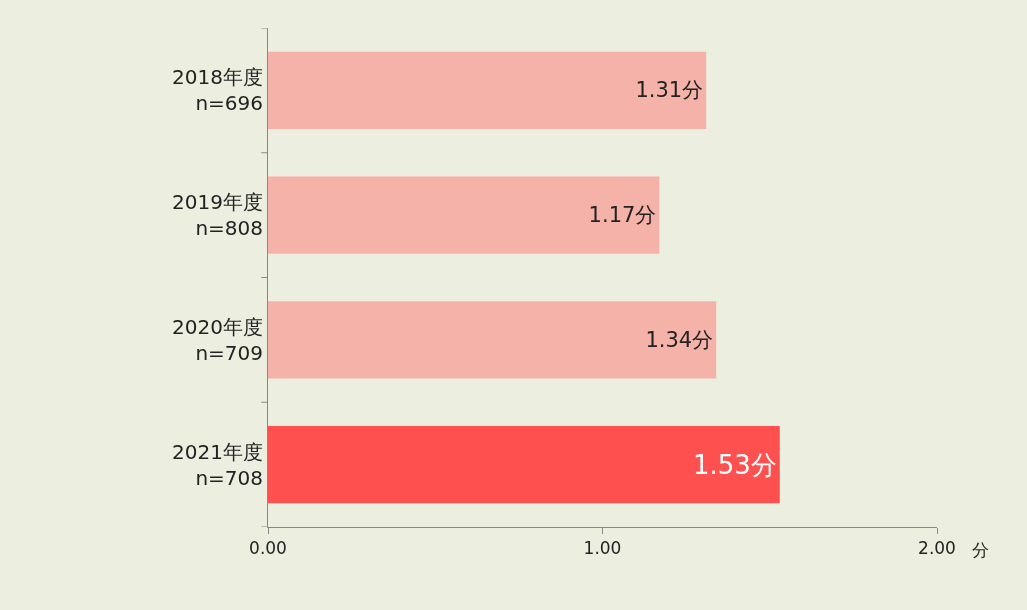  Describe the element at coordinates (268, 548) in the screenshot. I see `x-tick-label: 0.00` at that location.